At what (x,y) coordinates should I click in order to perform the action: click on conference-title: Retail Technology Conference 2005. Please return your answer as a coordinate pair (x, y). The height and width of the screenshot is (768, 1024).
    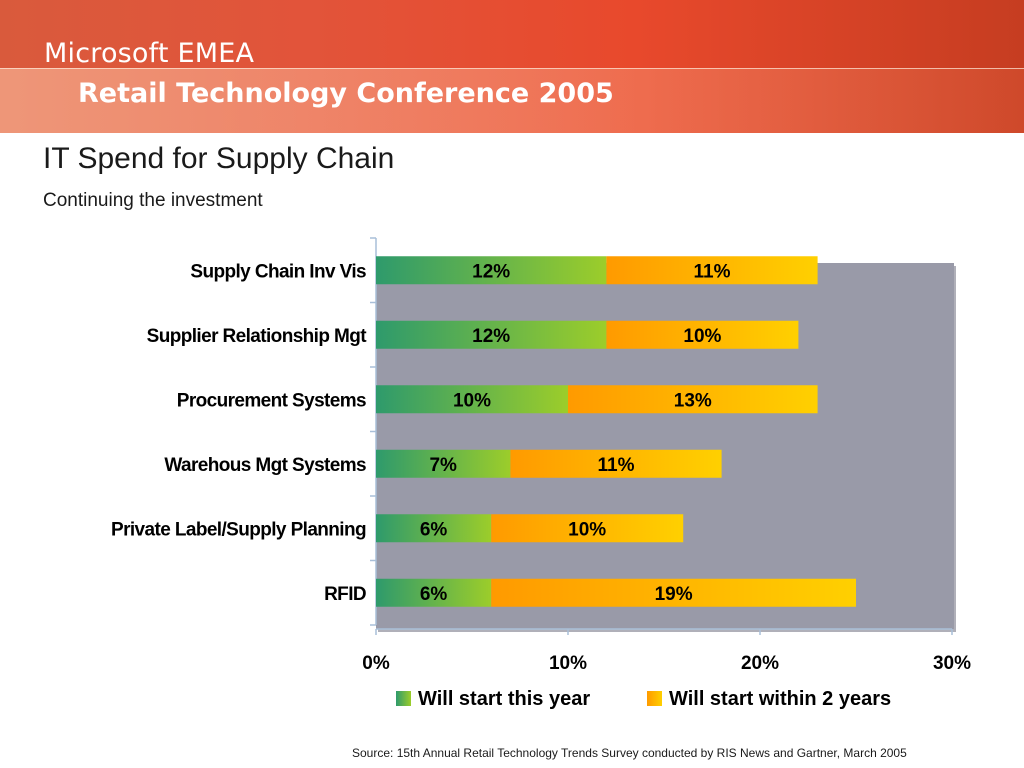
    Looking at the image, I should click on (346, 93).